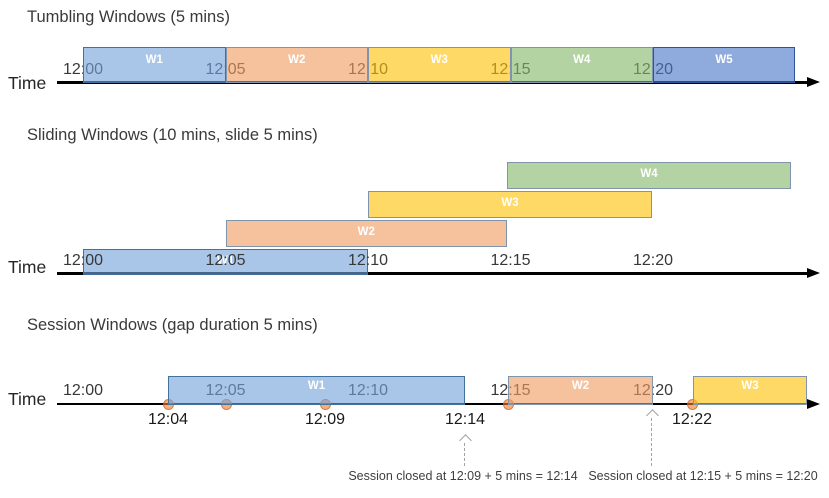 This screenshot has height=498, width=829. What do you see at coordinates (168, 419) in the screenshot?
I see `event-time-label: 12:04` at bounding box center [168, 419].